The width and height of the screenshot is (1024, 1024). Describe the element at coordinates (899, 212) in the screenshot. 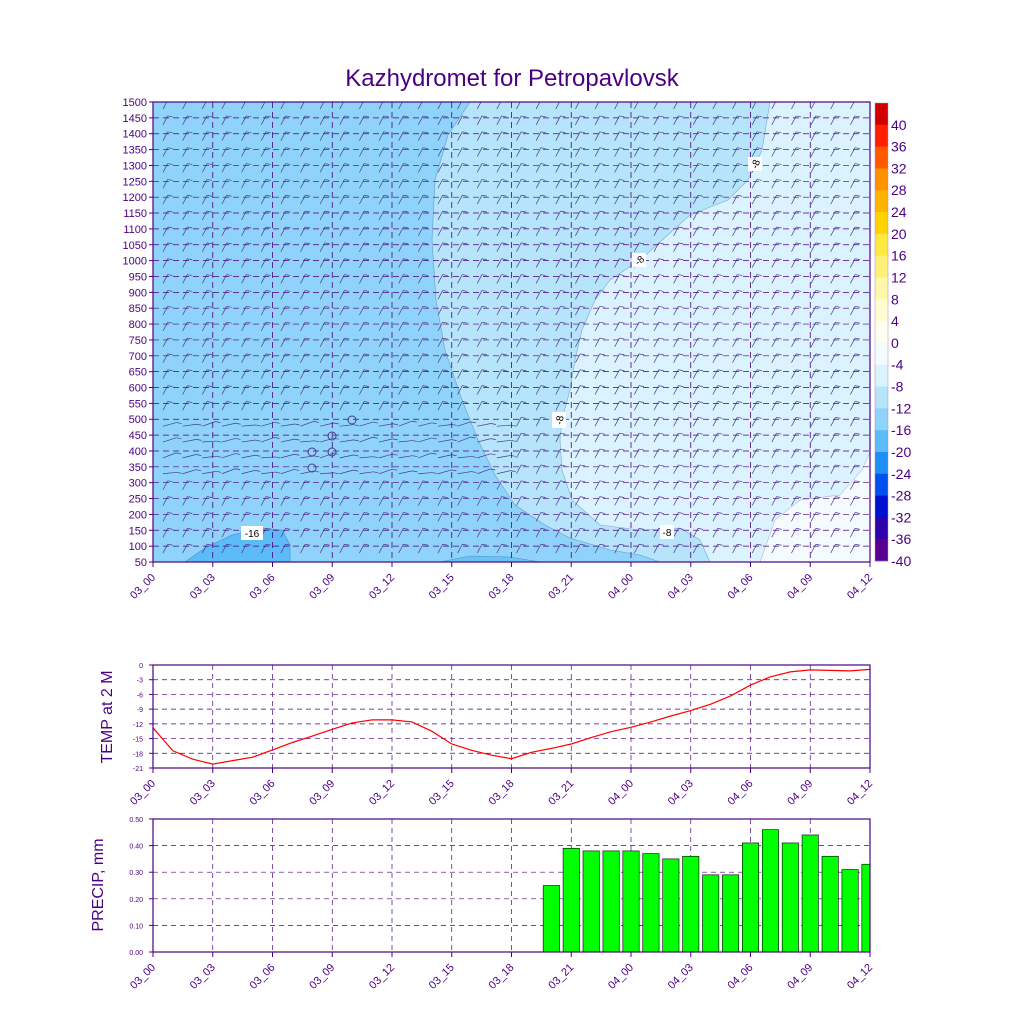

I see `colorbar-label: 24` at that location.